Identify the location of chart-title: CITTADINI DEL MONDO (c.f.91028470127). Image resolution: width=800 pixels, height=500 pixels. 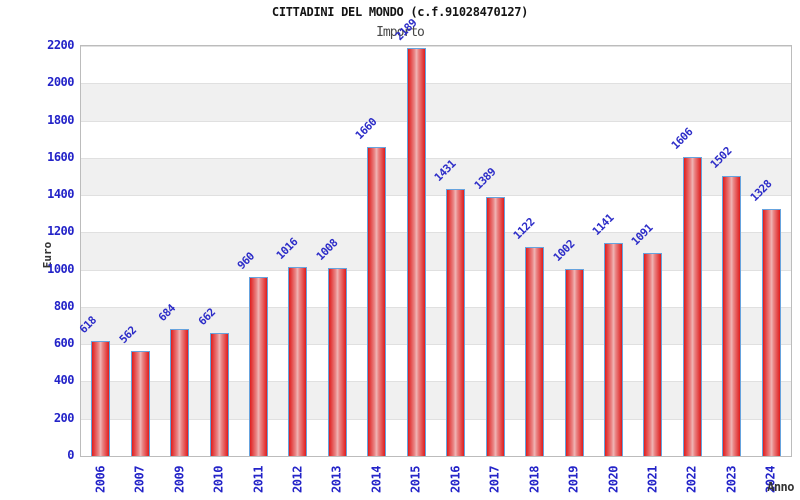
(400, 12).